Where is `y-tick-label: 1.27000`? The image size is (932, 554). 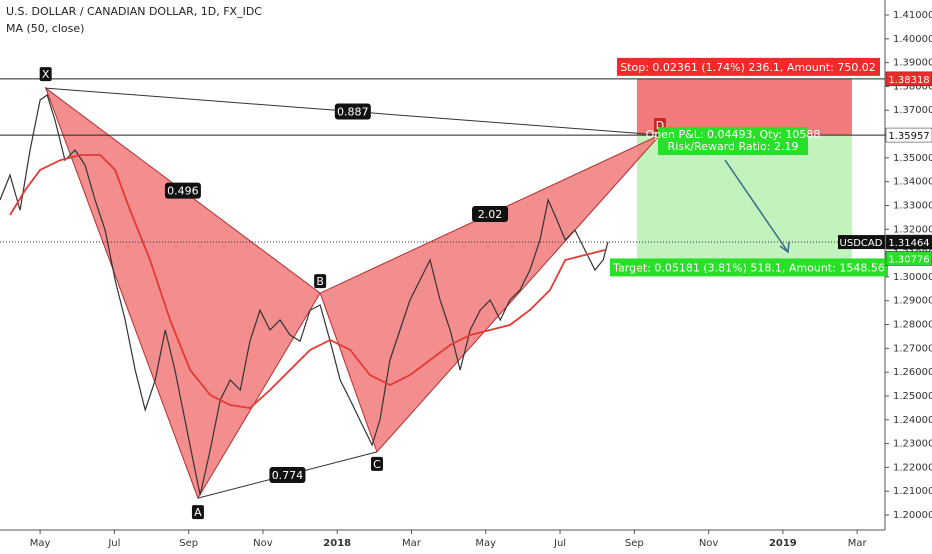
y-tick-label: 1.27000 is located at coordinates (912, 348).